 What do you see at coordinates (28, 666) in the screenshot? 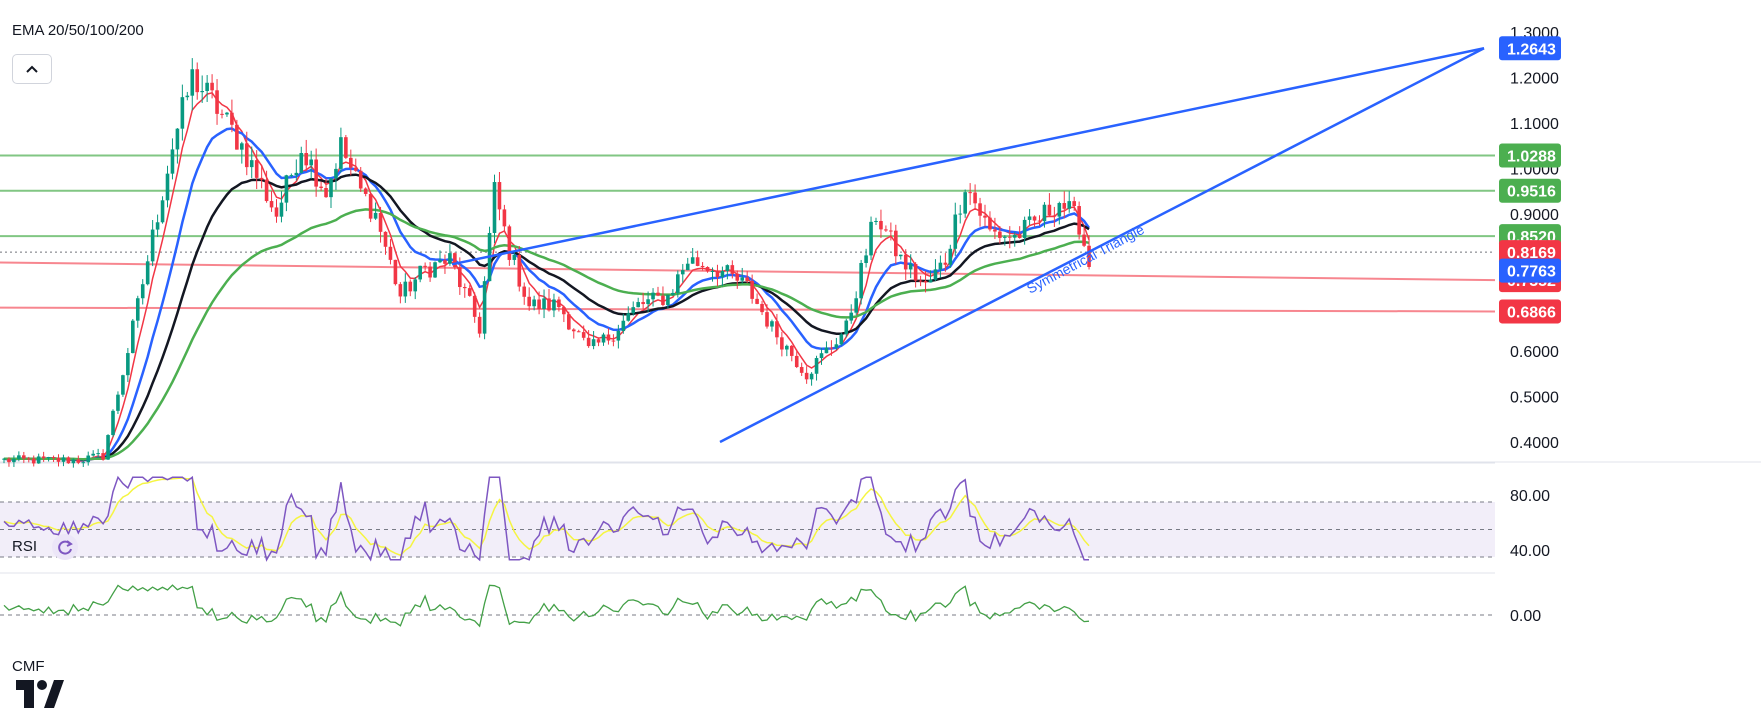
I see `cmf-title: CMF` at bounding box center [28, 666].